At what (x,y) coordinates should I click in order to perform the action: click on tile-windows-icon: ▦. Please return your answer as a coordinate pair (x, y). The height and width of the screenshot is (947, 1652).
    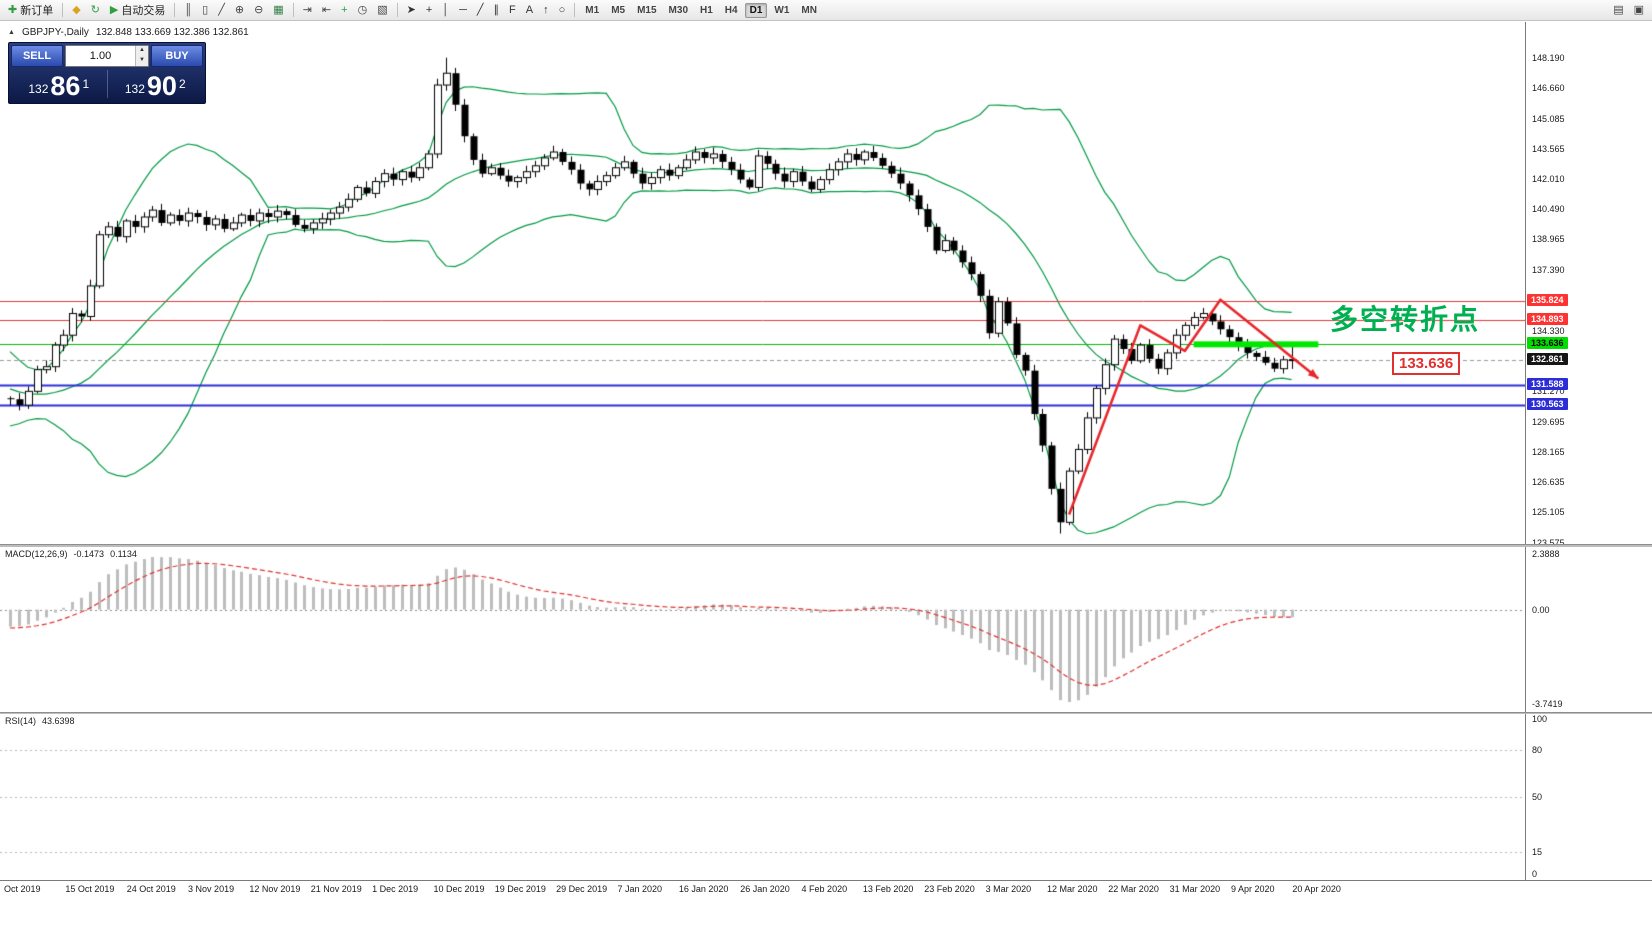
    Looking at the image, I should click on (278, 10).